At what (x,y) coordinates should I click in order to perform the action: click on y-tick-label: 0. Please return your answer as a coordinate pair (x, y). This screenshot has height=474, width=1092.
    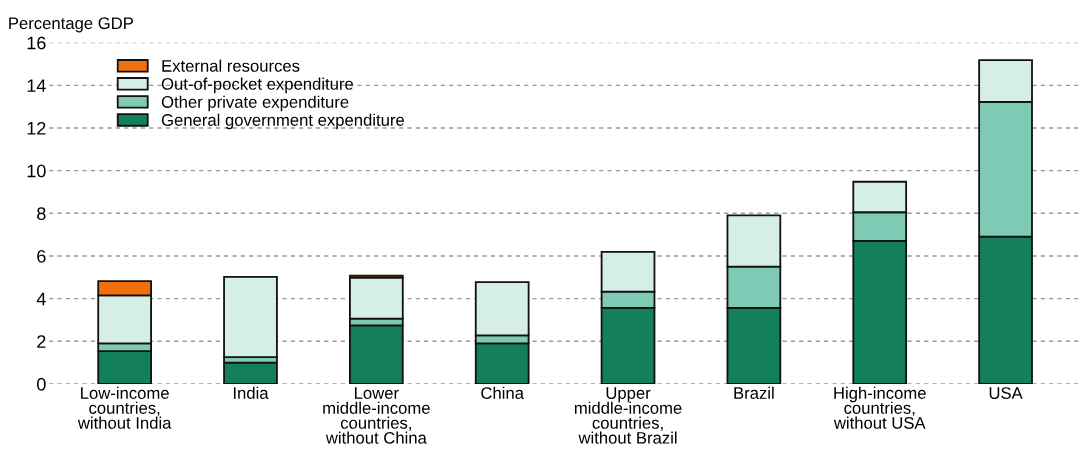
    Looking at the image, I should click on (41, 384).